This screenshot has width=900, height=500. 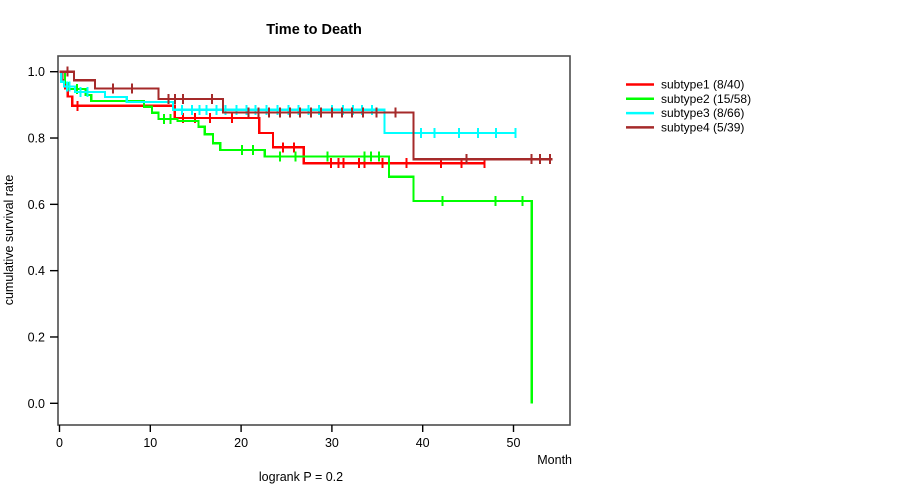 I want to click on km-step-line-subtype3, so click(x=287, y=102).